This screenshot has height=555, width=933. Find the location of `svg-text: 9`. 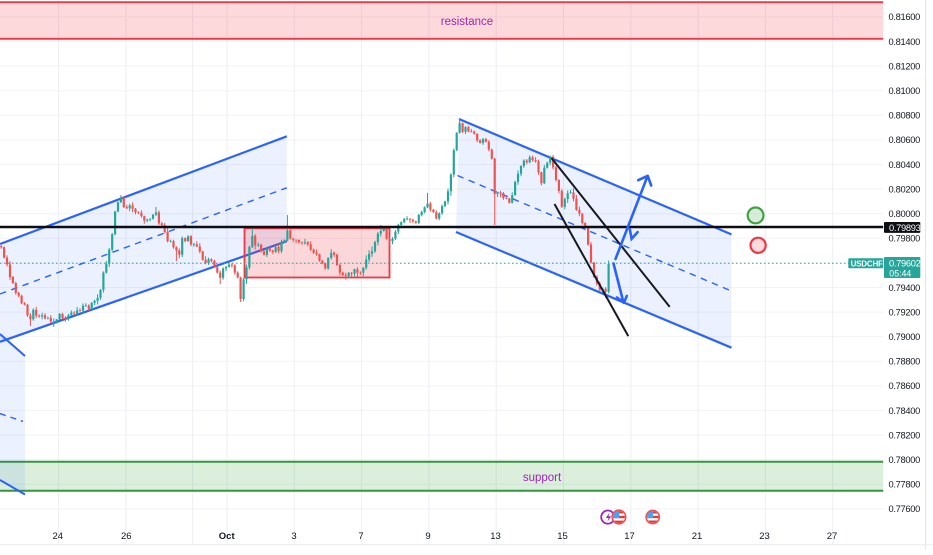

svg-text: 9 is located at coordinates (427, 536).